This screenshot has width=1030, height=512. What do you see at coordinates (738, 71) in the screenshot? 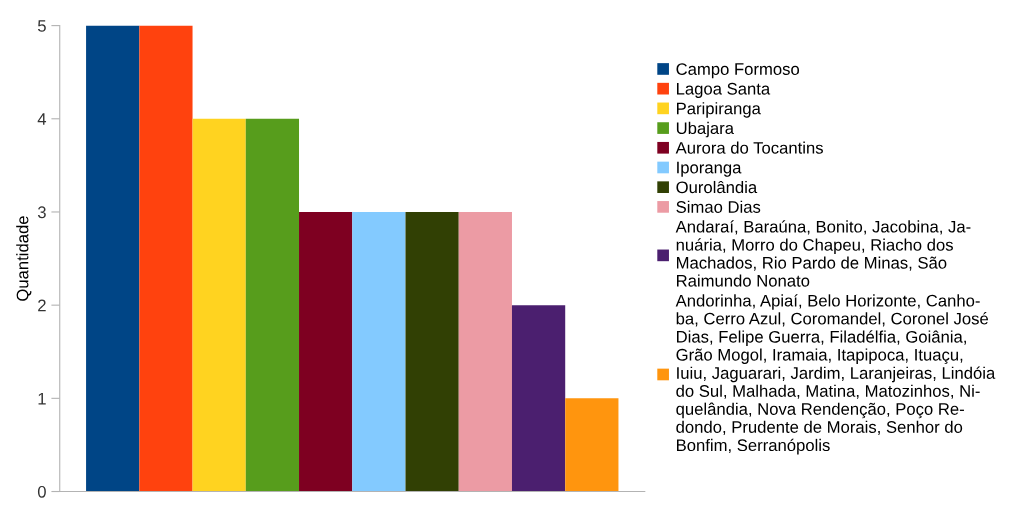
I see `legend-label: Campo Formoso` at bounding box center [738, 71].